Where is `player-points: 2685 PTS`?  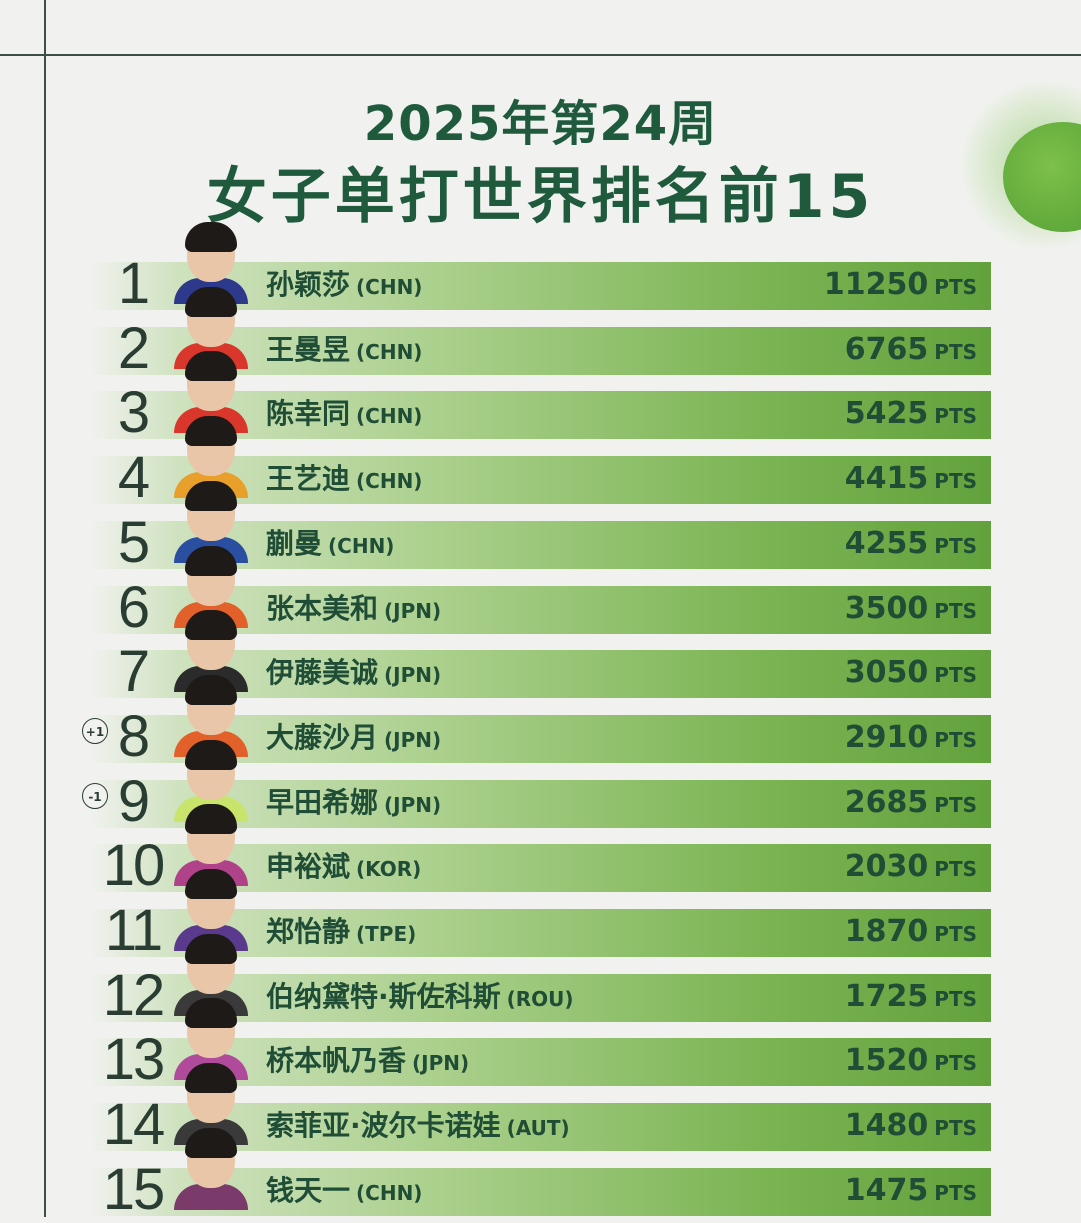
player-points: 2685 PTS is located at coordinates (911, 804).